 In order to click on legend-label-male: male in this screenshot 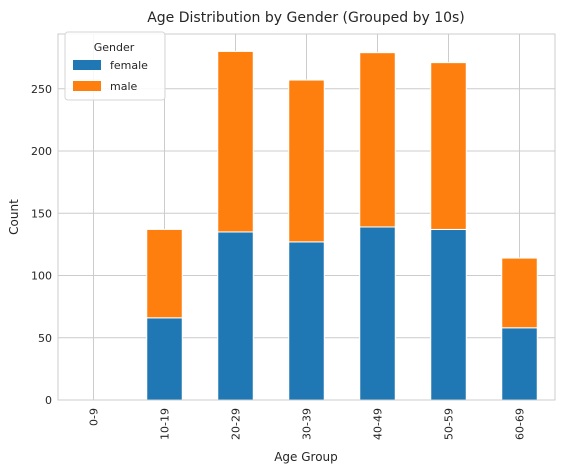, I will do `click(124, 86)`.